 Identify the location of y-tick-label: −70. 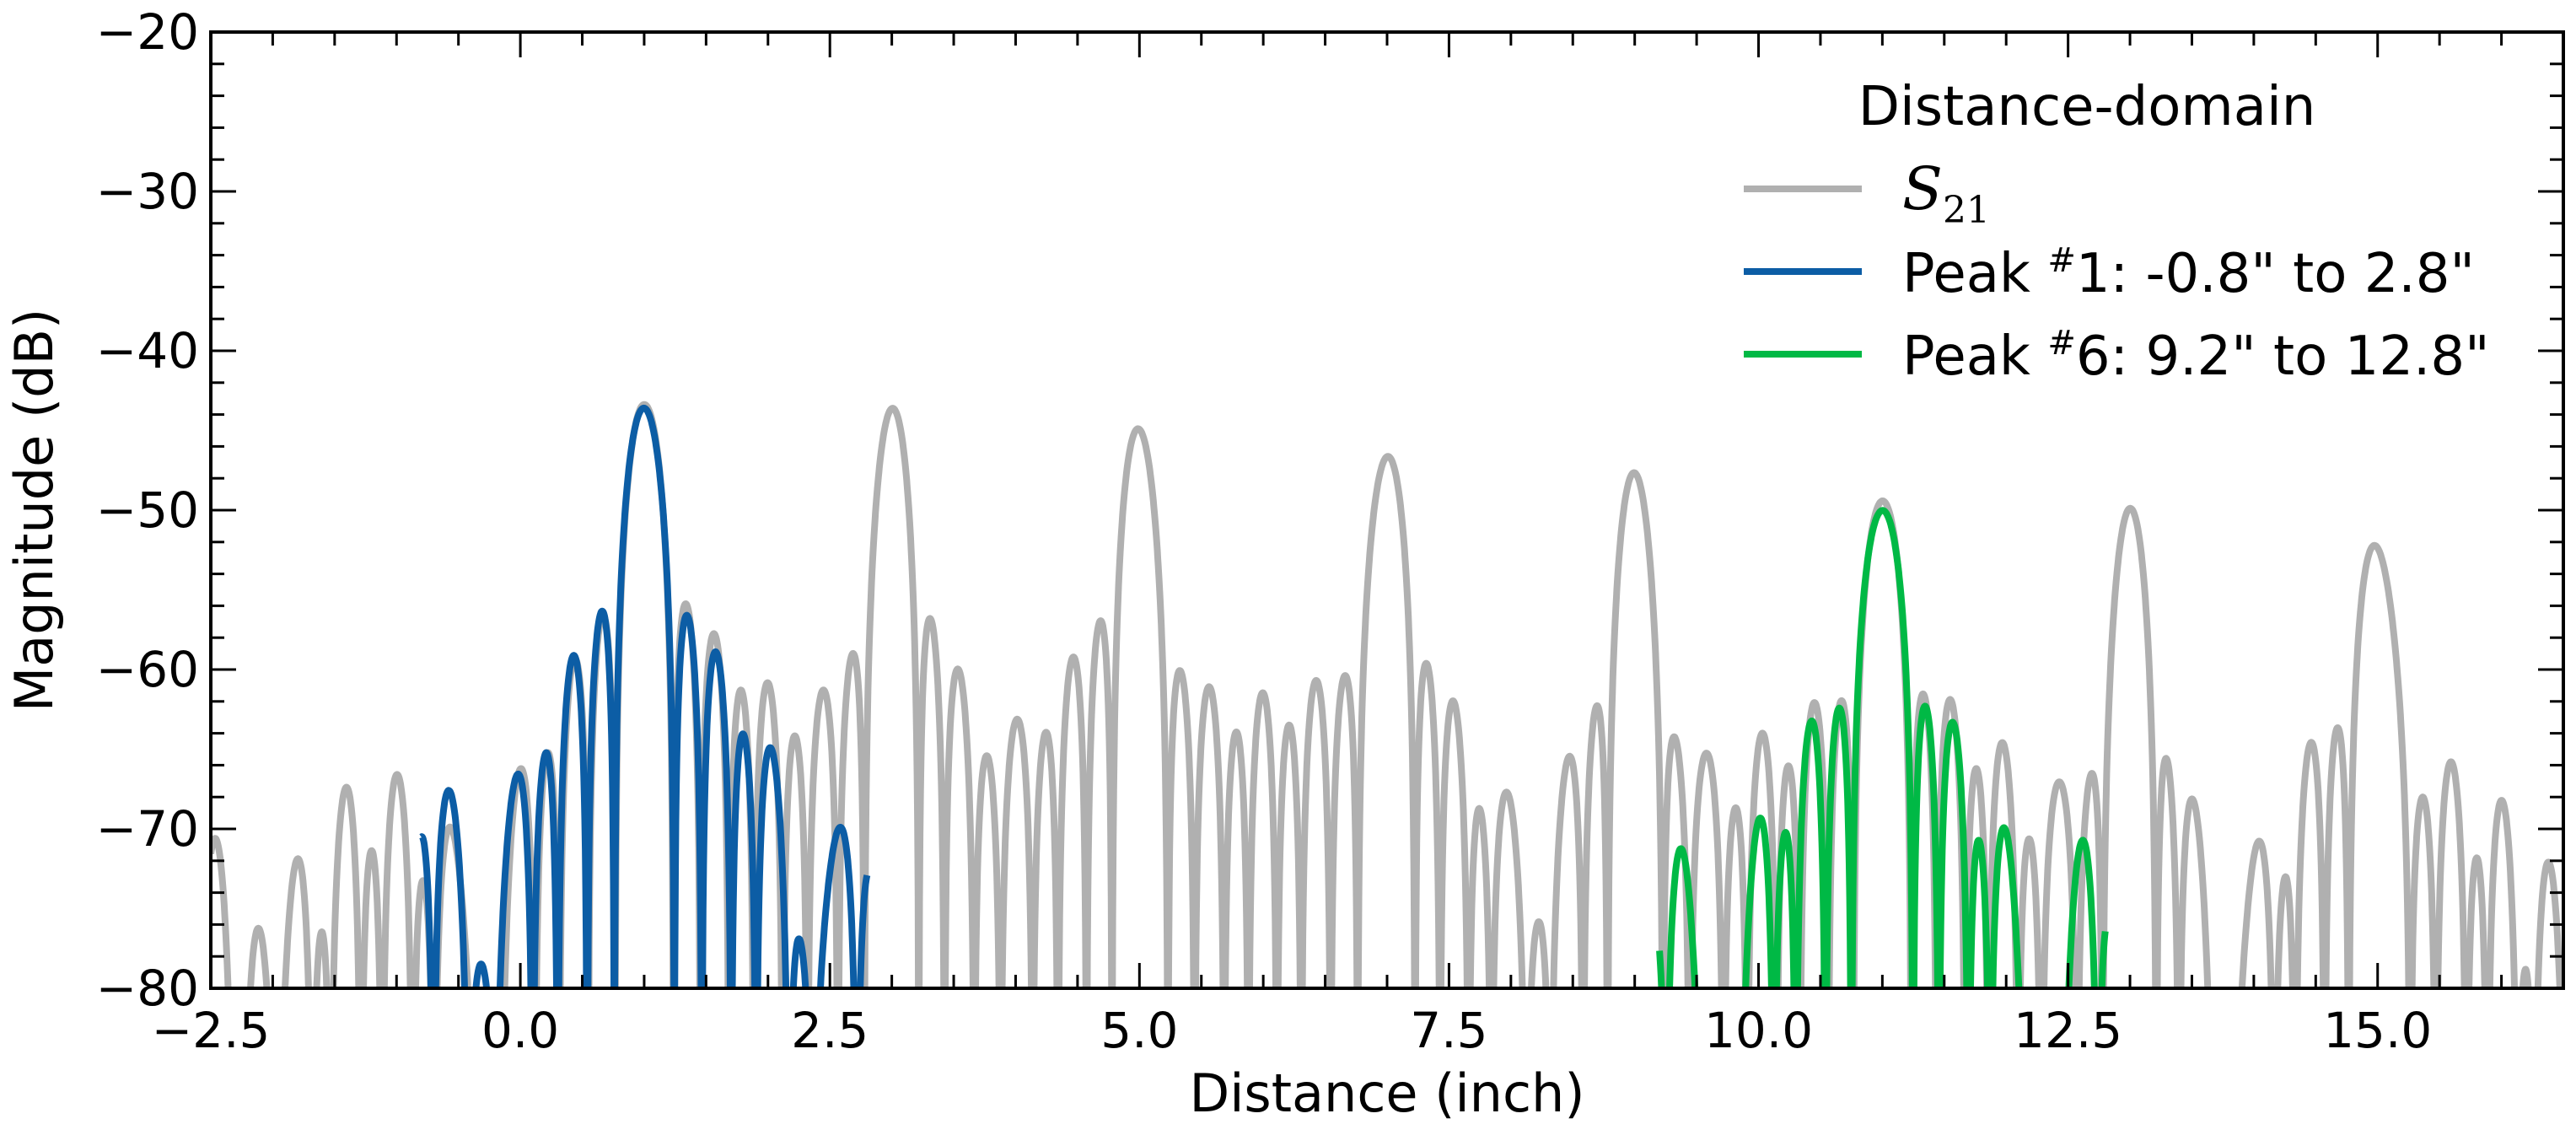
(147, 829).